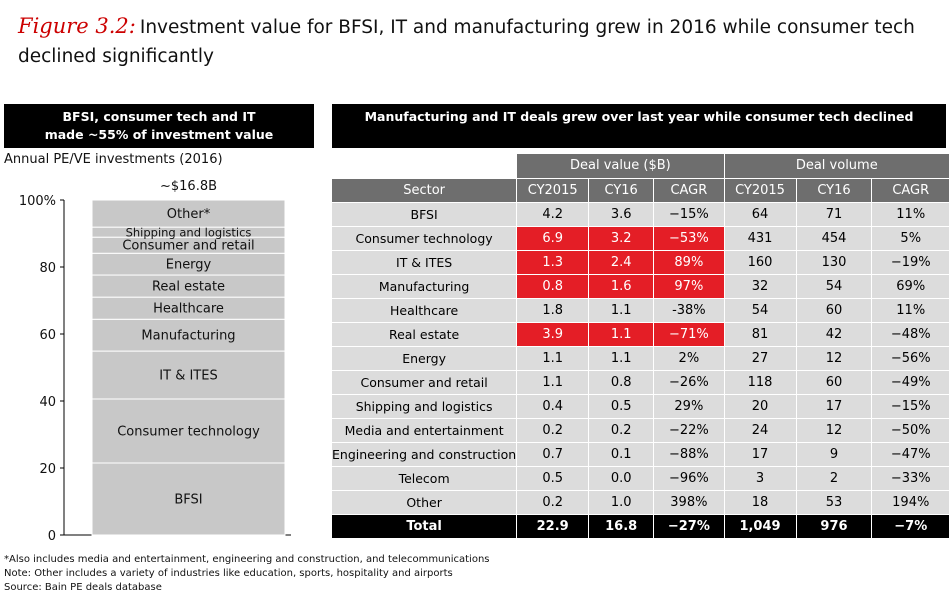 The width and height of the screenshot is (950, 616). Describe the element at coordinates (425, 478) in the screenshot. I see `sector-cell: Telecom` at that location.